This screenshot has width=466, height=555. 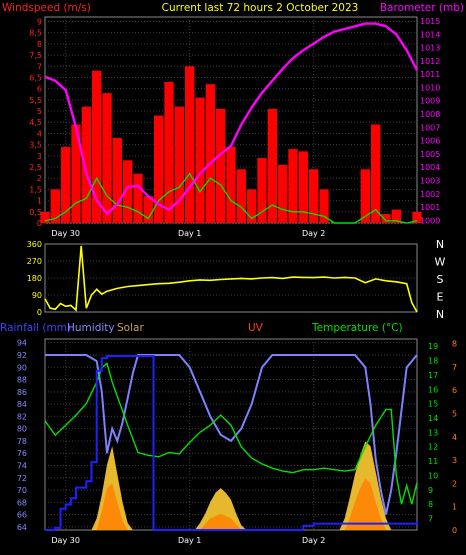 What do you see at coordinates (39, 133) in the screenshot?
I see `windspeed-tick: 4` at bounding box center [39, 133].